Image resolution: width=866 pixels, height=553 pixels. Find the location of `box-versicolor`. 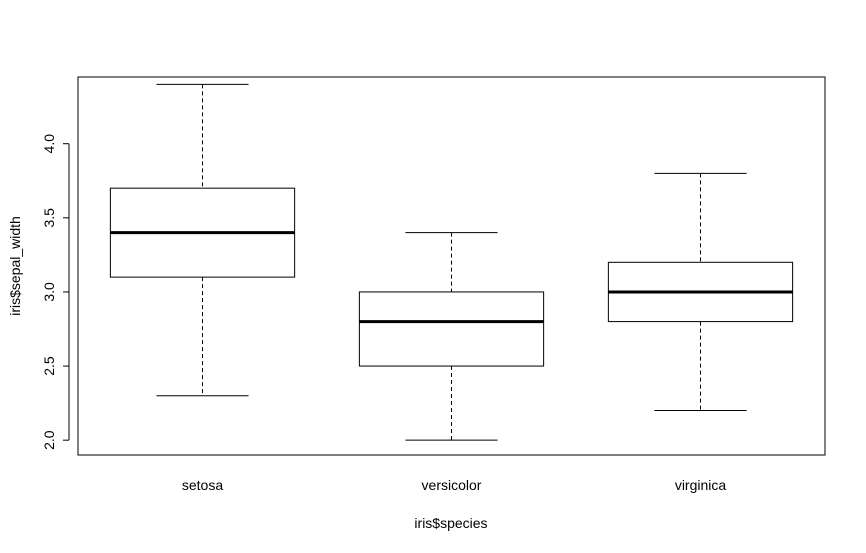

box-versicolor is located at coordinates (451, 336).